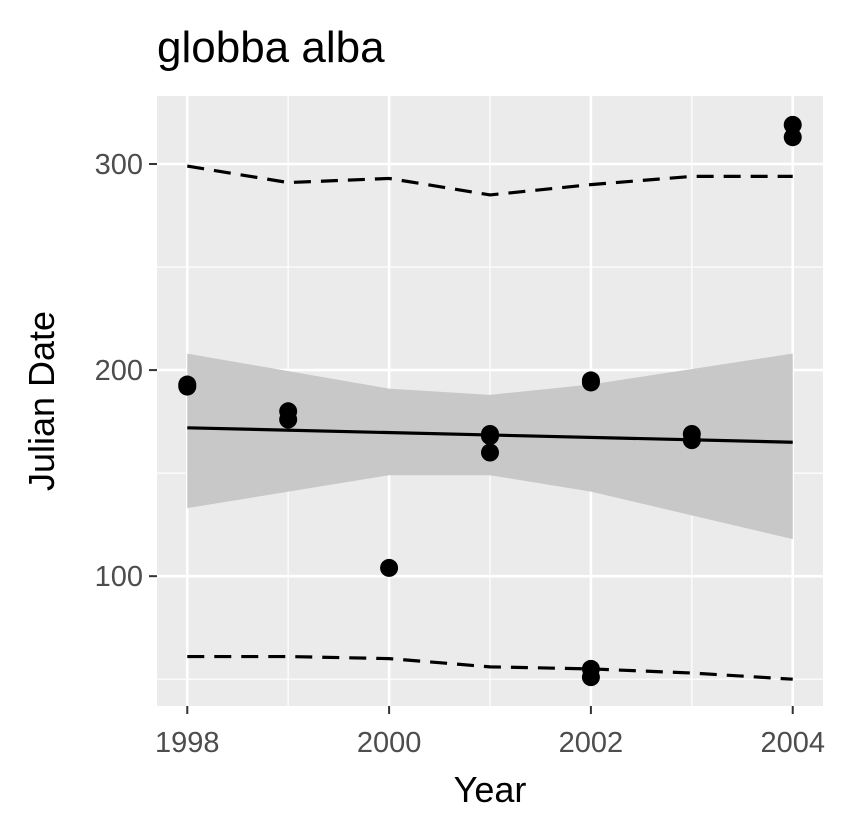 The image size is (846, 835). What do you see at coordinates (792, 743) in the screenshot?
I see `x-tick-label: 2004` at bounding box center [792, 743].